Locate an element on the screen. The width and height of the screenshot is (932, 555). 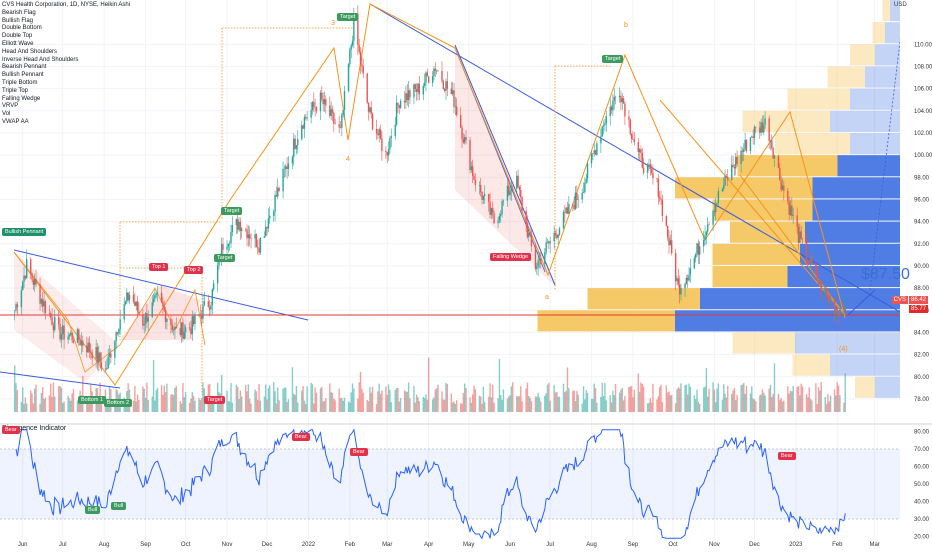
indicator-legend-item: Head And Shoulders is located at coordinates (30, 51).